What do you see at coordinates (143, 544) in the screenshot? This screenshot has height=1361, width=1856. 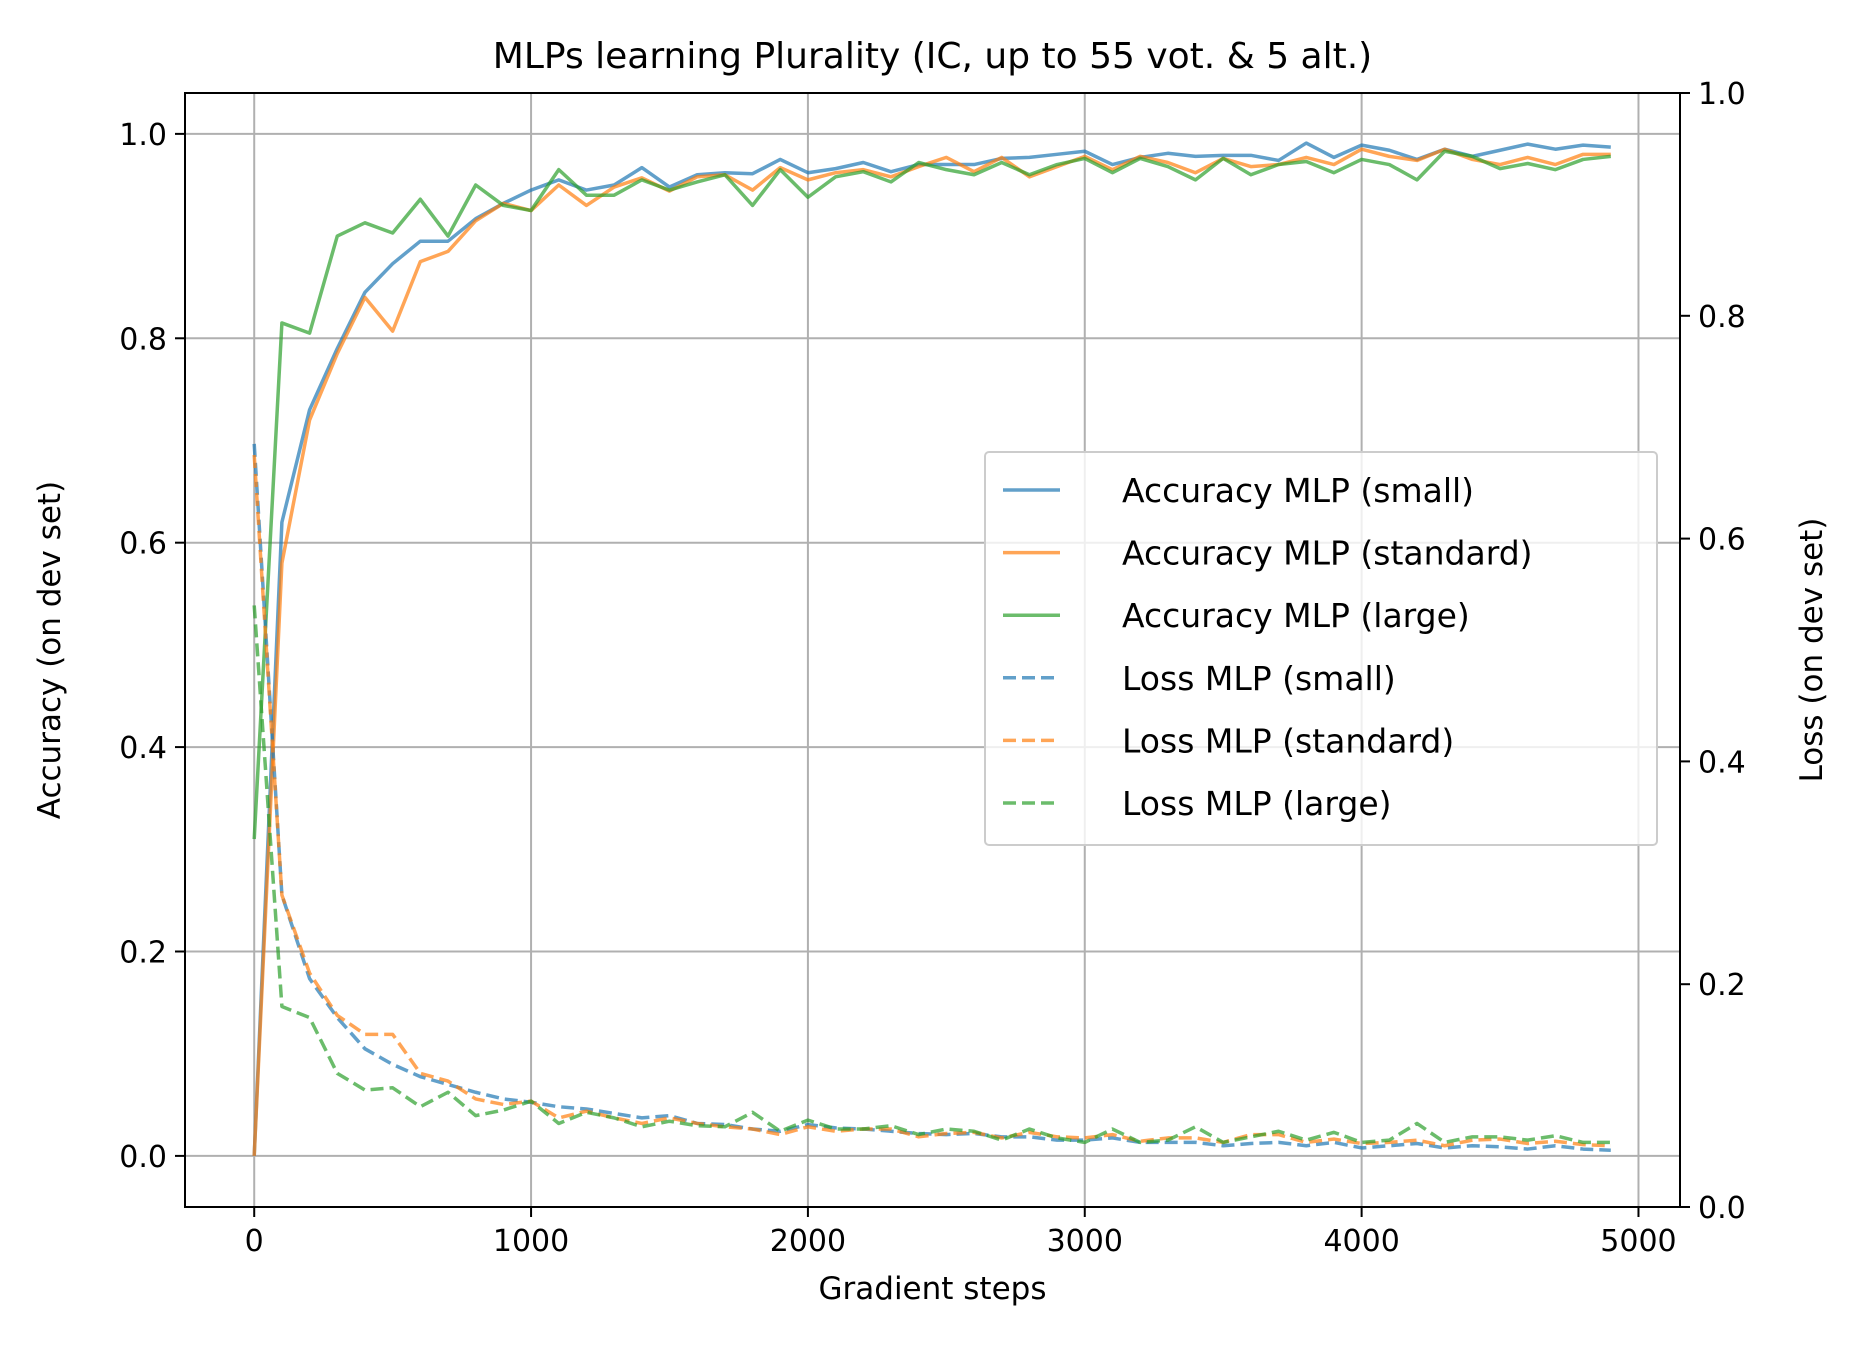 I see `y-tick-label-left: 0.6` at bounding box center [143, 544].